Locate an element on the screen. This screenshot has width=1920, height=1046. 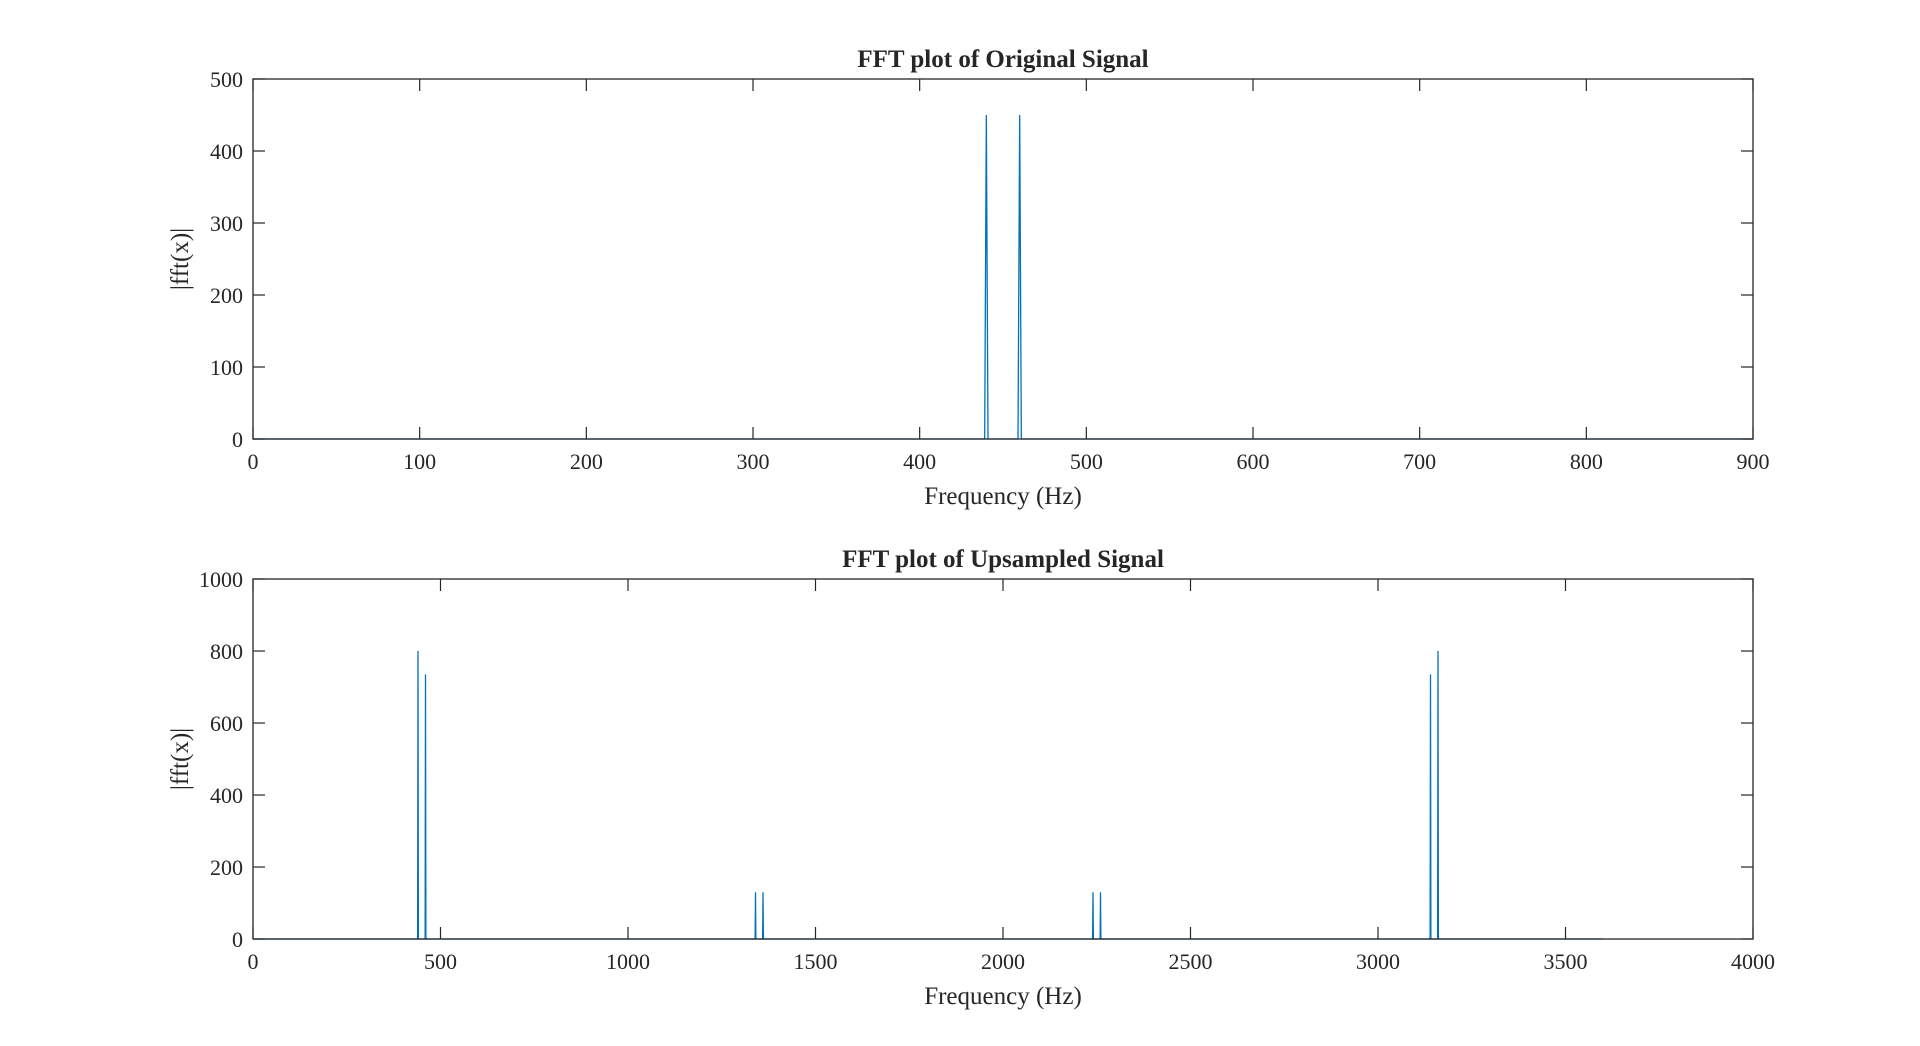
x-tick-label: 4000 is located at coordinates (1753, 961).